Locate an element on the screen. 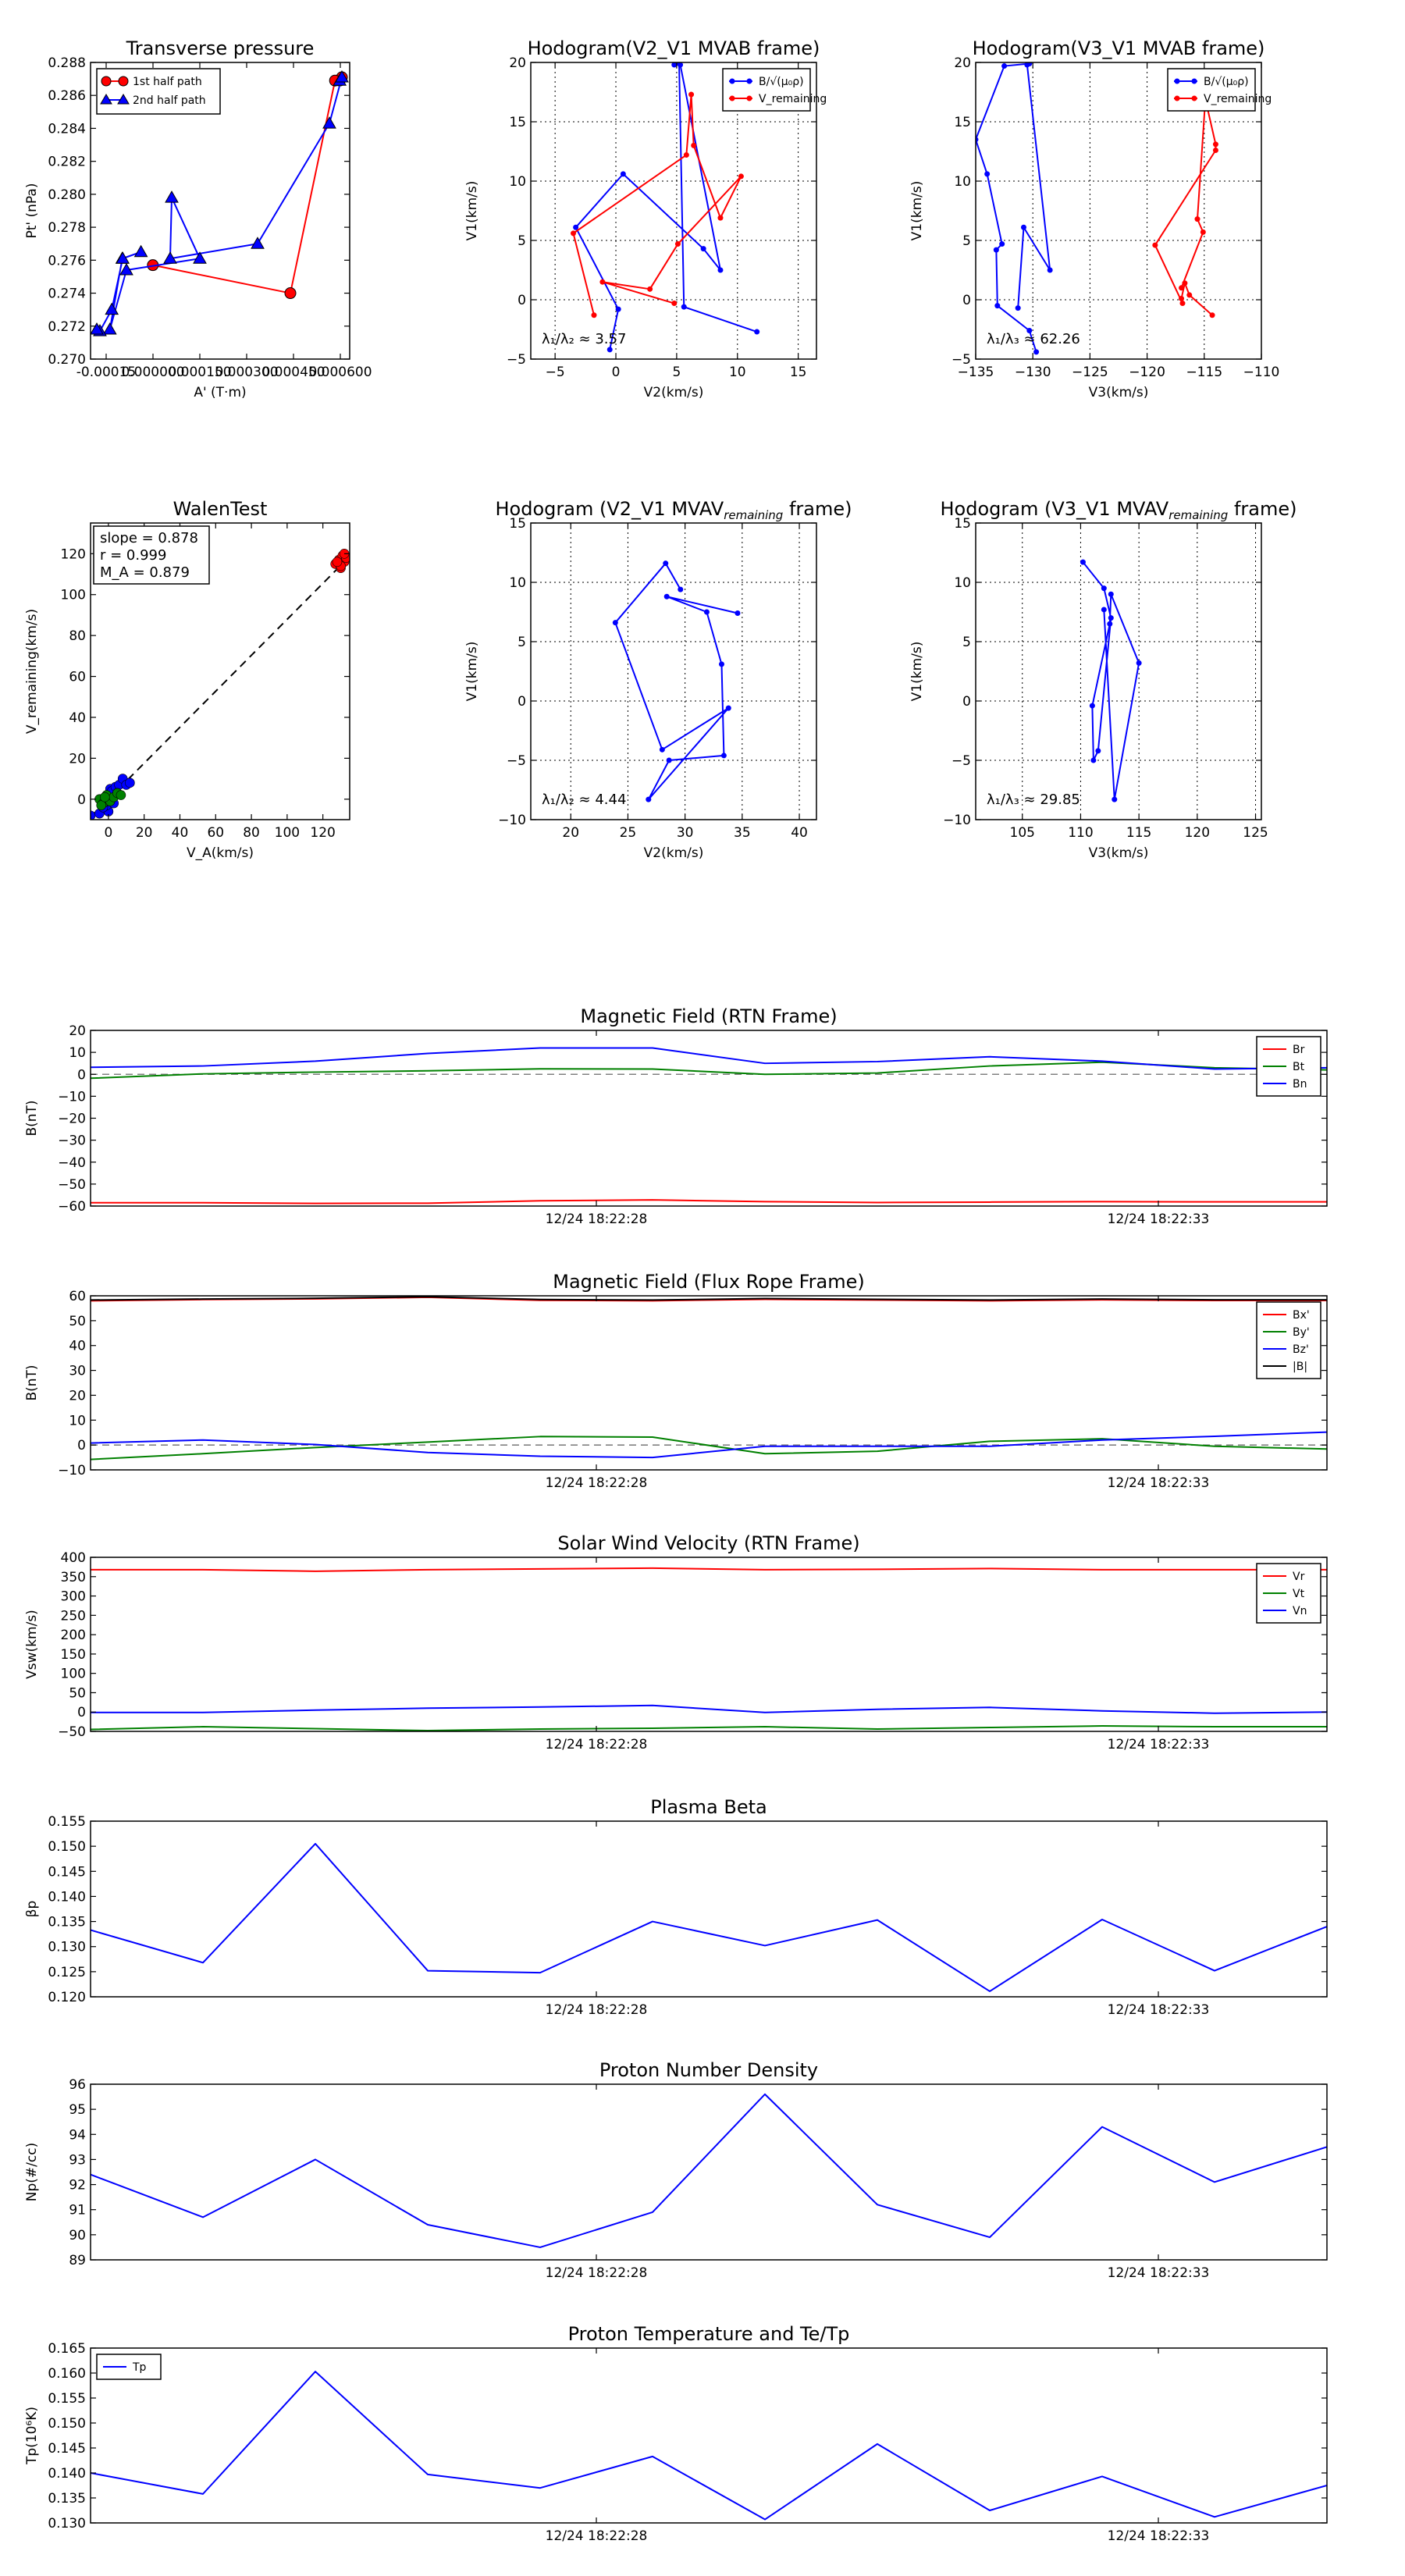 This screenshot has width=1405, height=2576. y-tick-label: 0.276 is located at coordinates (67, 261).